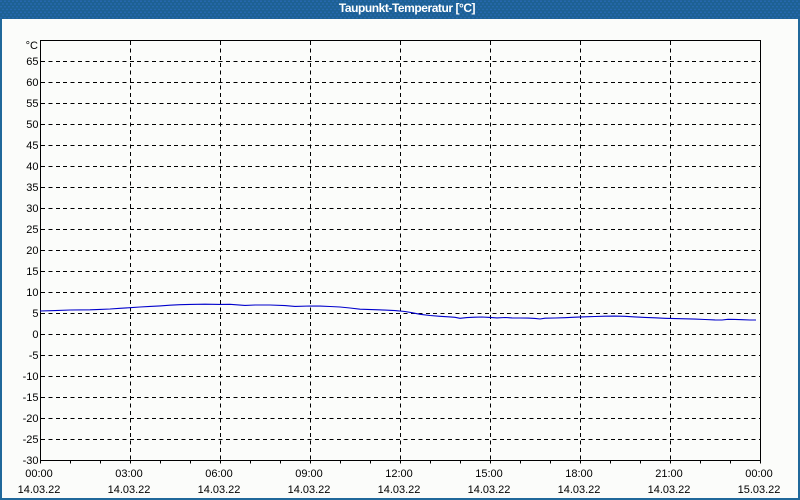  Describe the element at coordinates (31, 377) in the screenshot. I see `svg-text: -10` at that location.